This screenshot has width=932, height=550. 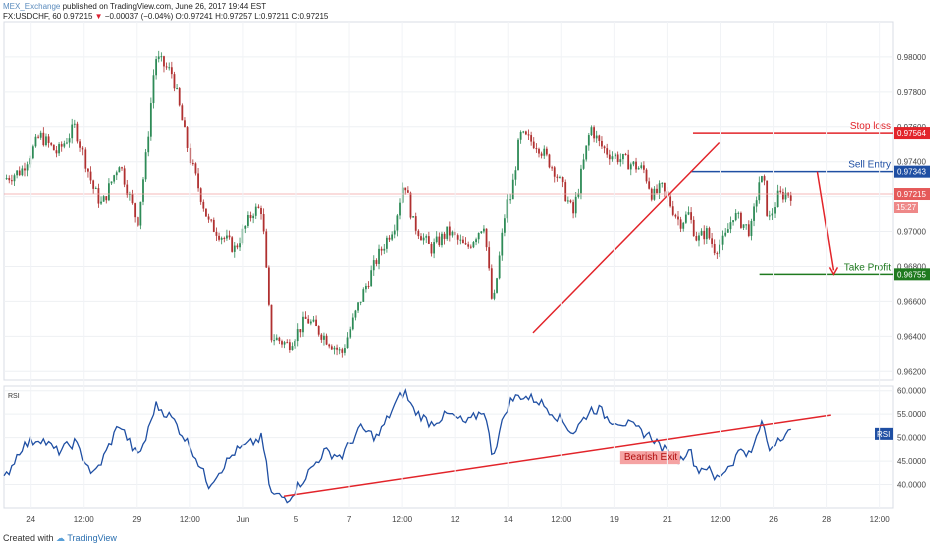 I want to click on rsi-tick-label: 40.0000, so click(x=911, y=485).